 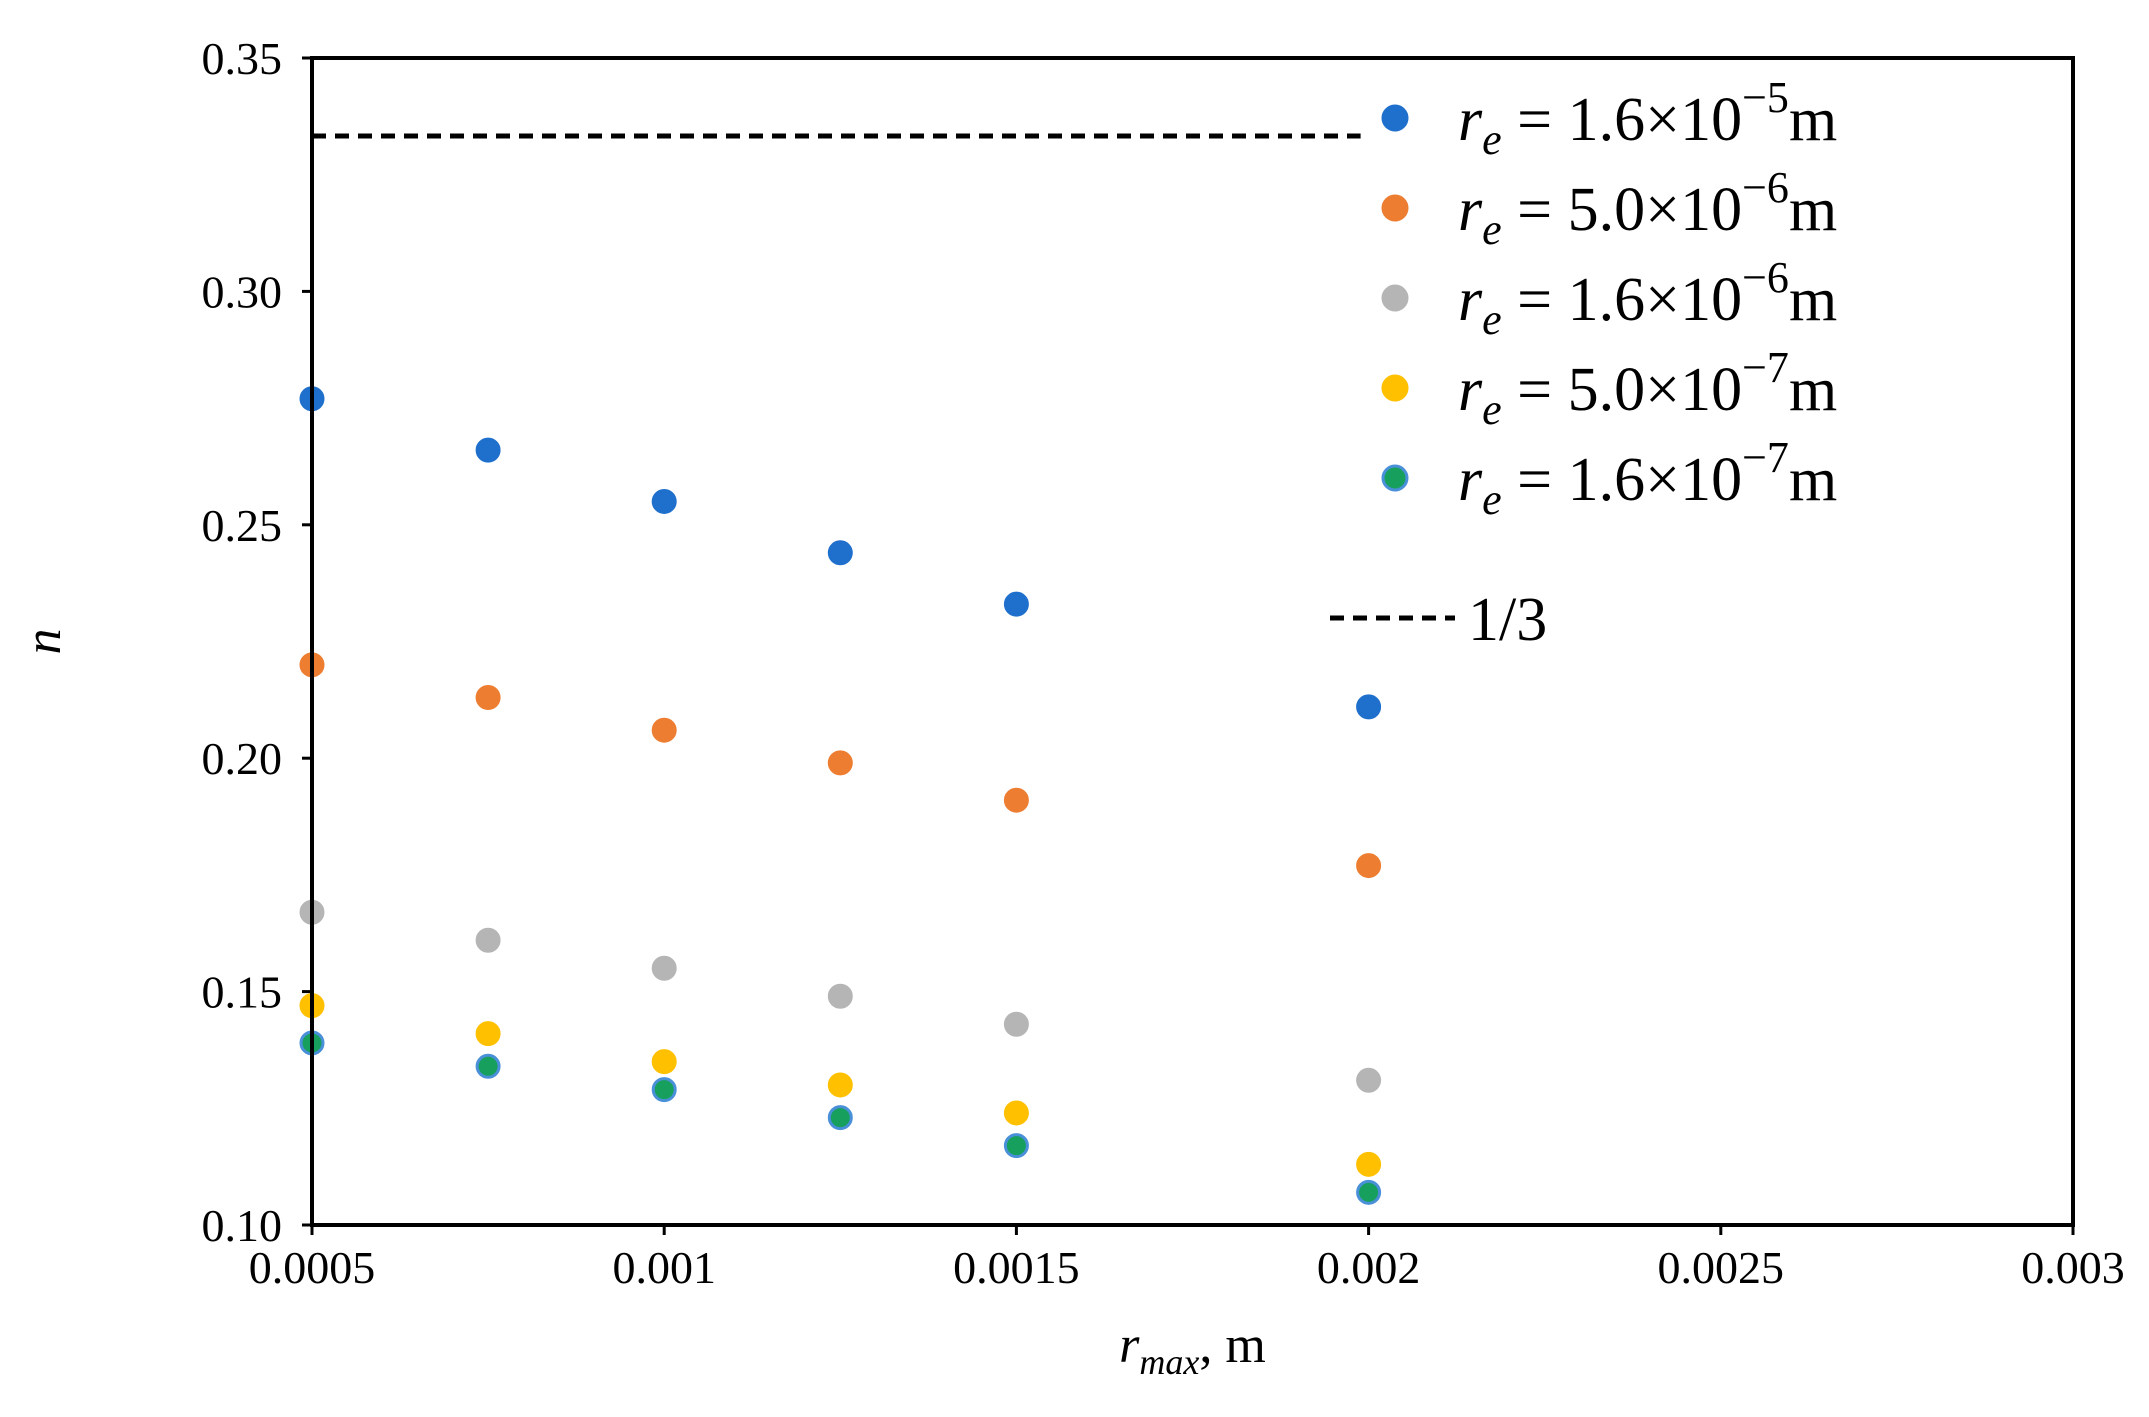 I want to click on x-axis-label-sub: max, so click(x=1169, y=1362).